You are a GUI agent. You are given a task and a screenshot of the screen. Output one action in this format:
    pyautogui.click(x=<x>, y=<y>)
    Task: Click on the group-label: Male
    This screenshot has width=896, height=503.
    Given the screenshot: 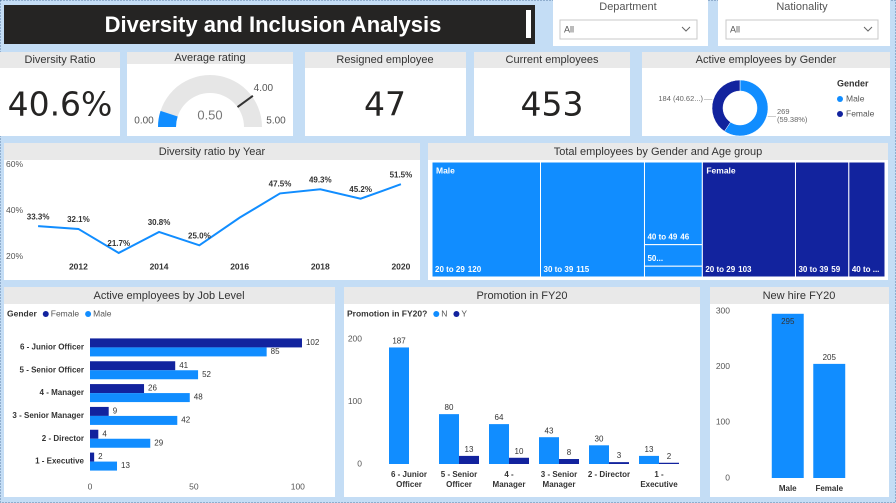 What is the action you would take?
    pyautogui.click(x=445, y=170)
    